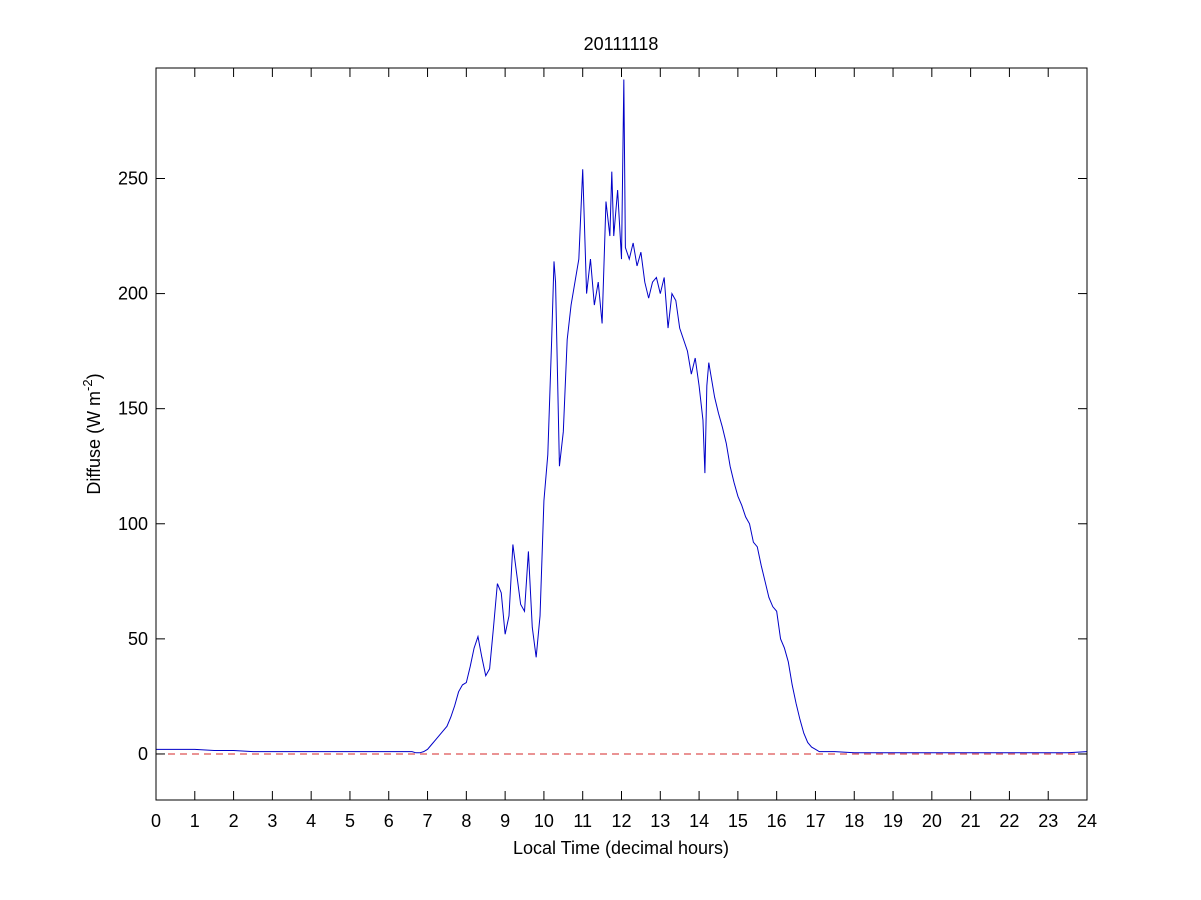 The height and width of the screenshot is (900, 1201). I want to click on x-tick-label: 10, so click(544, 821).